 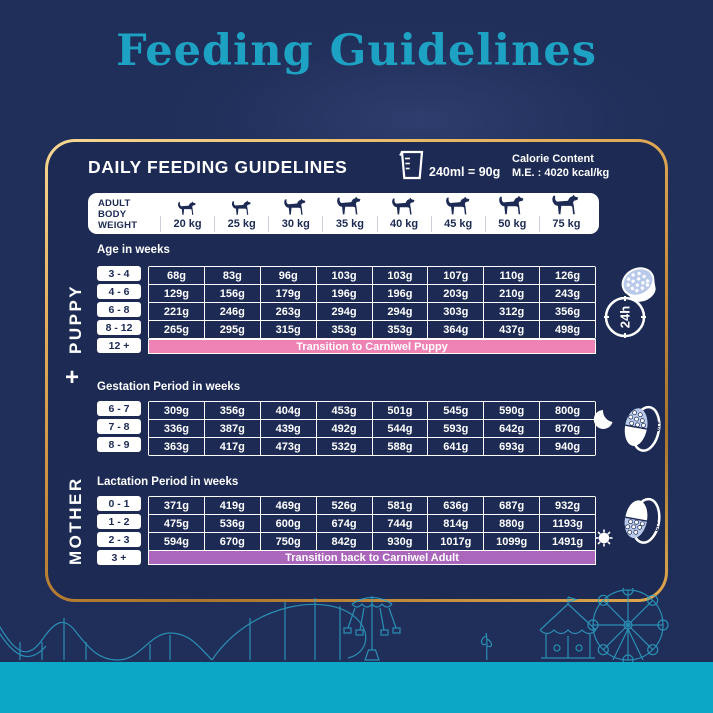 What do you see at coordinates (457, 224) in the screenshot?
I see `weight-label: 45 kg` at bounding box center [457, 224].